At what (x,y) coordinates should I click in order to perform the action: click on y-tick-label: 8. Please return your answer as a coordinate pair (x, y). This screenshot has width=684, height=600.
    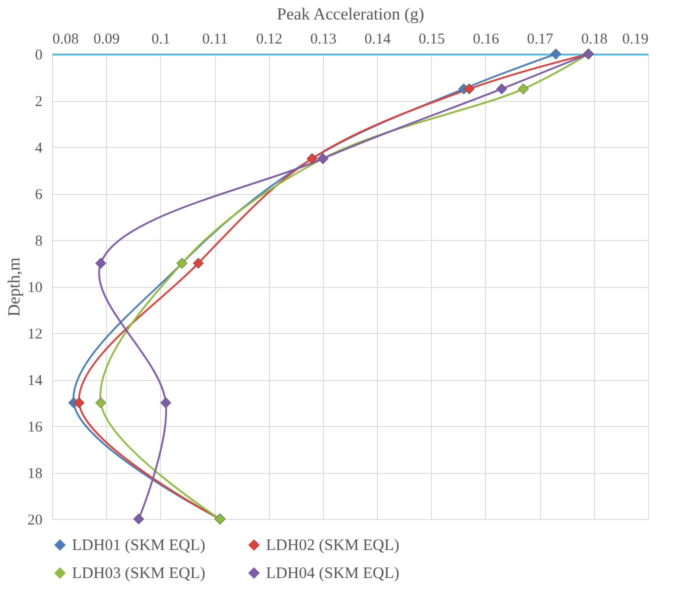
    Looking at the image, I should click on (38, 242).